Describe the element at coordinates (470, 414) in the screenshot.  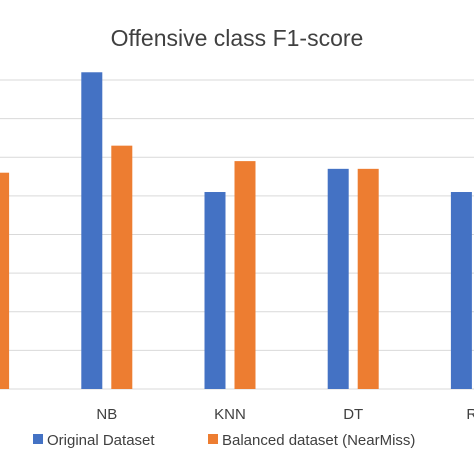
I see `x-tick-label: RF` at that location.